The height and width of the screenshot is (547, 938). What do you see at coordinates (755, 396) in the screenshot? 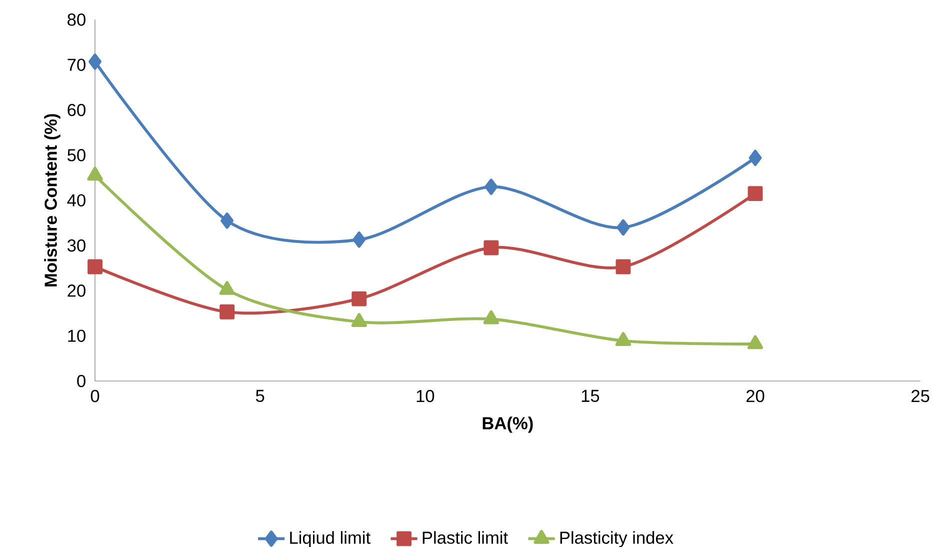
I see `x-tick-label: 20` at bounding box center [755, 396].